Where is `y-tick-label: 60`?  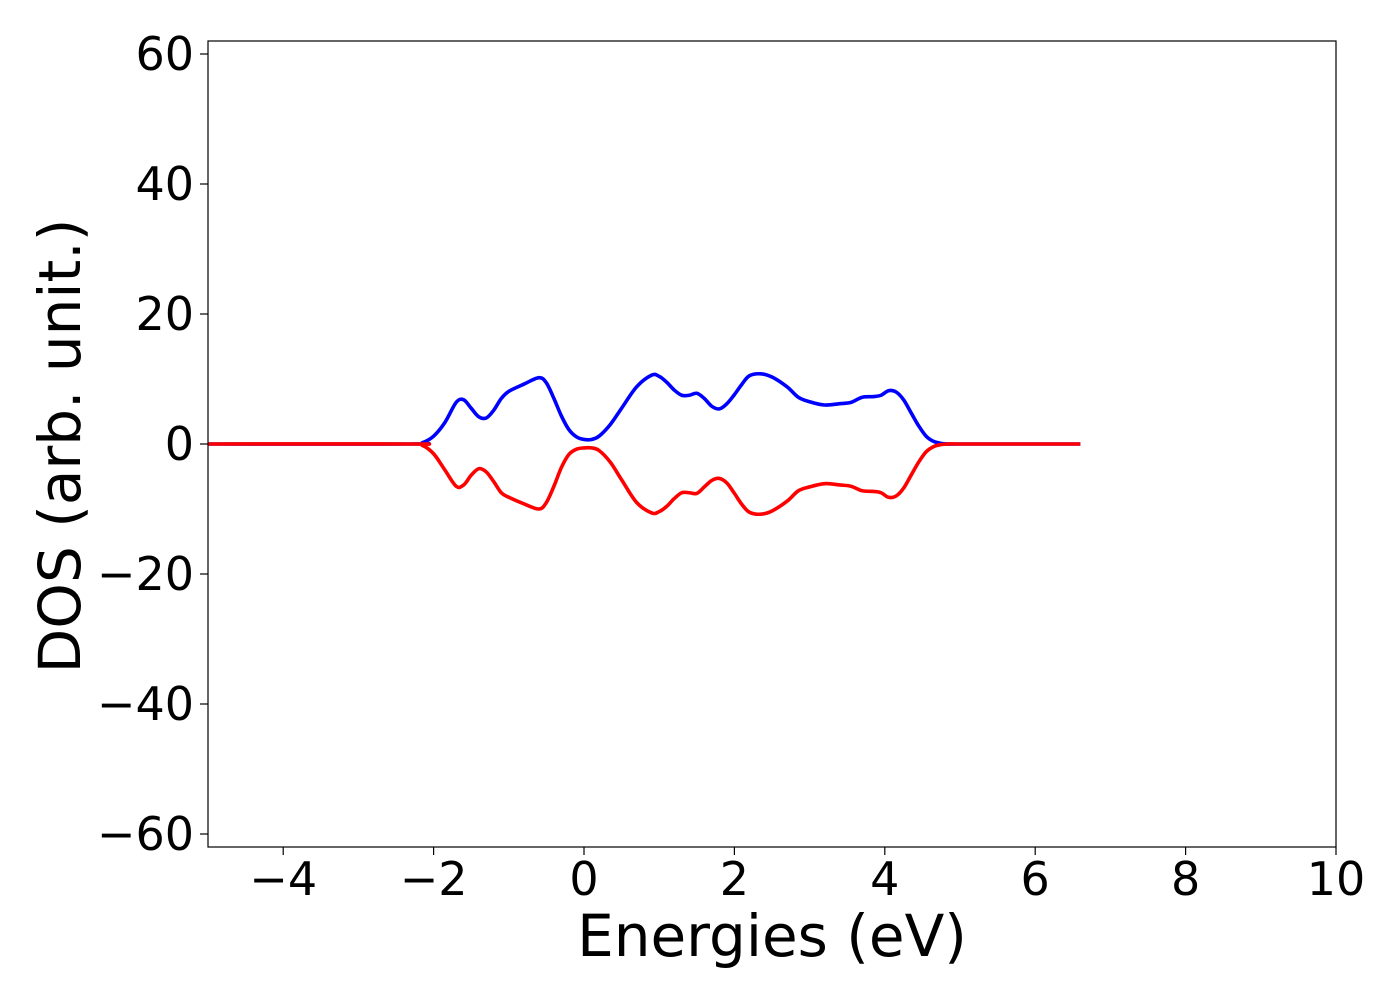
y-tick-label: 60 is located at coordinates (164, 54).